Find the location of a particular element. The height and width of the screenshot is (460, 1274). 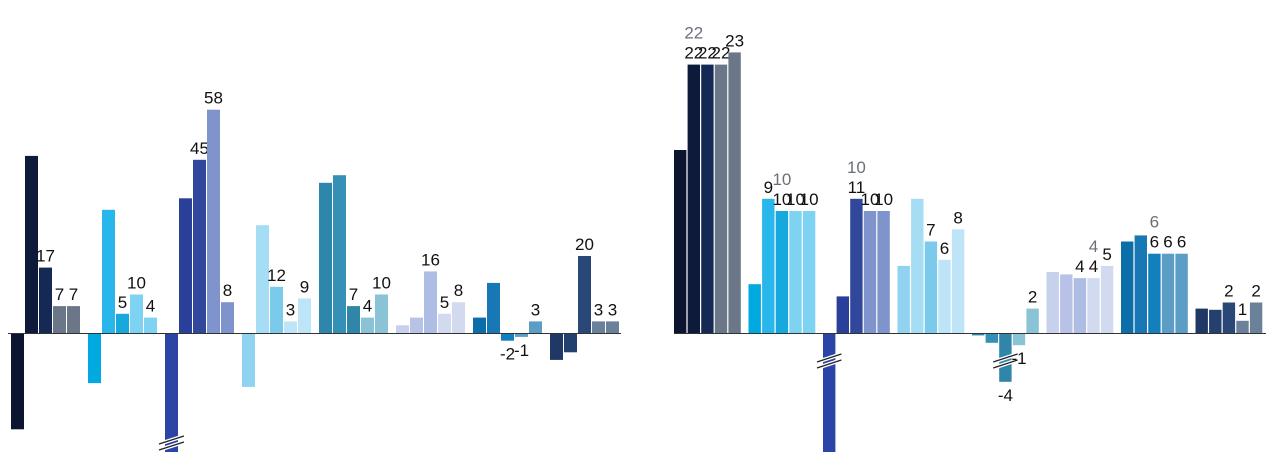

data-label: -4 is located at coordinates (1005, 395).